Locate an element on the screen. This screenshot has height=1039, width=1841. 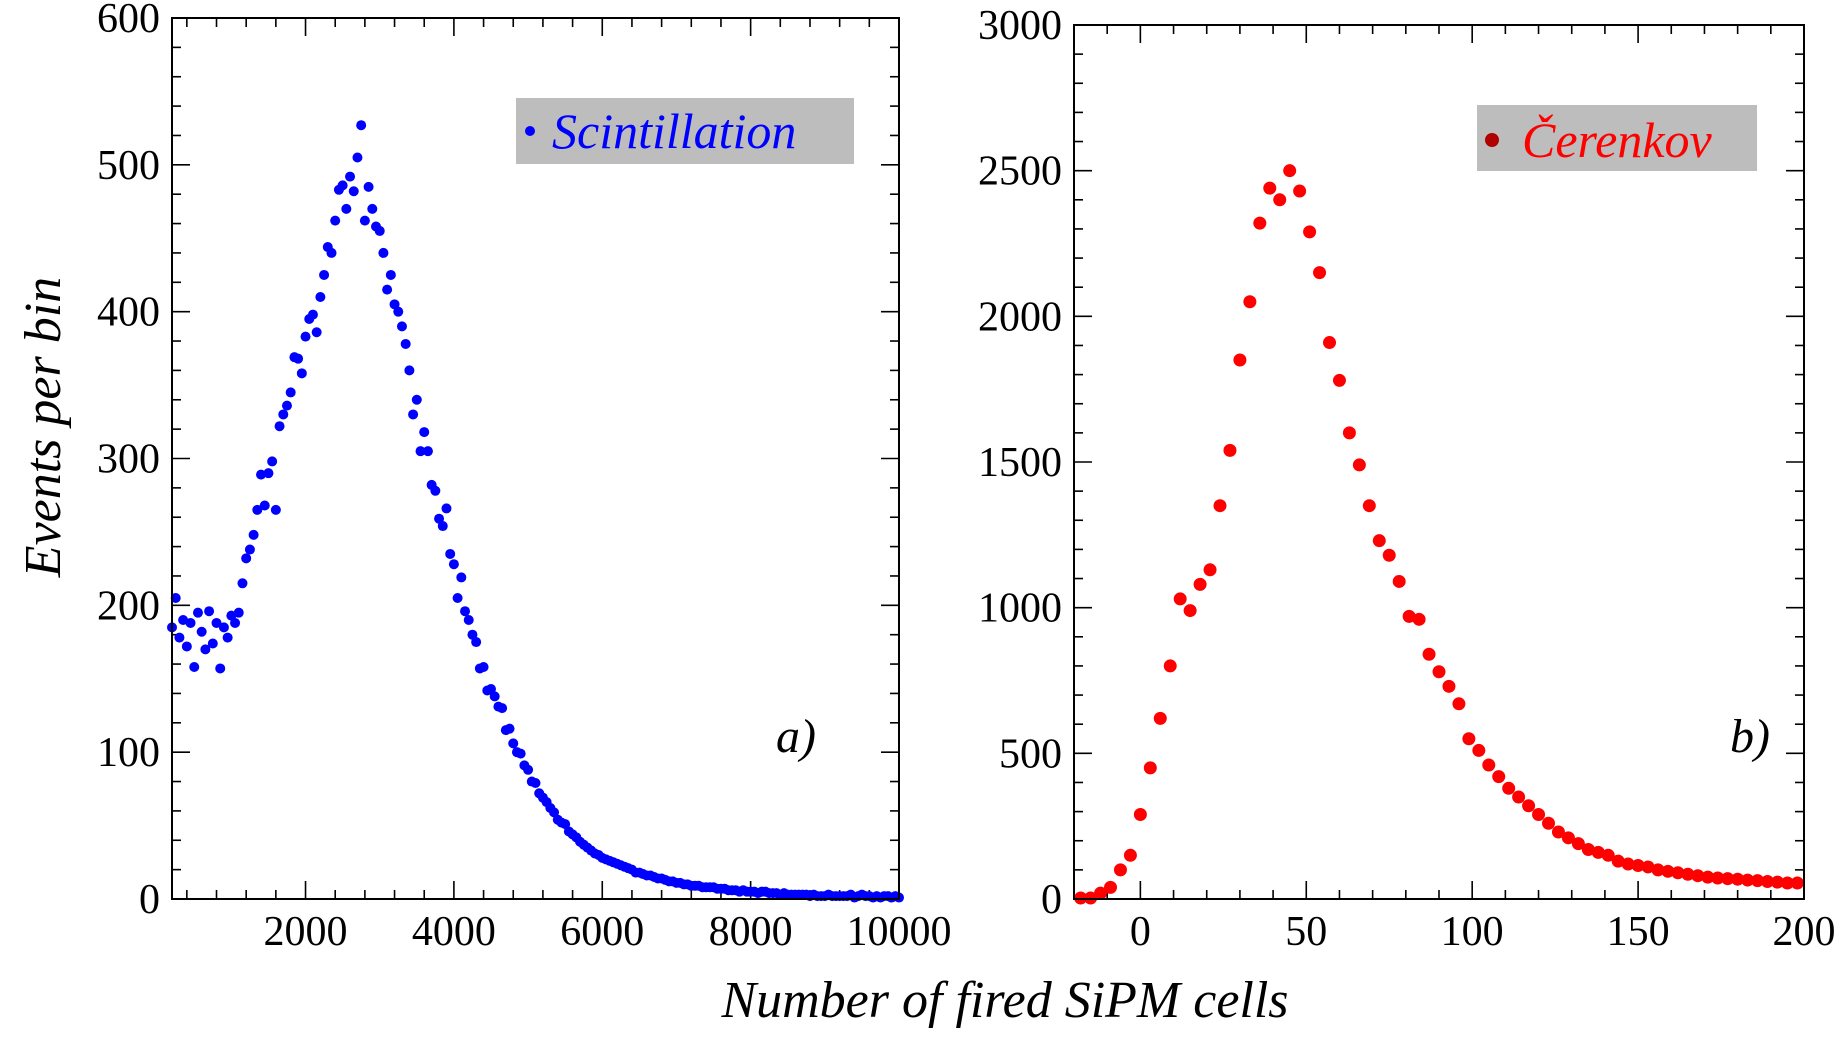
b-y-tick-label: 500 is located at coordinates (1030, 754).